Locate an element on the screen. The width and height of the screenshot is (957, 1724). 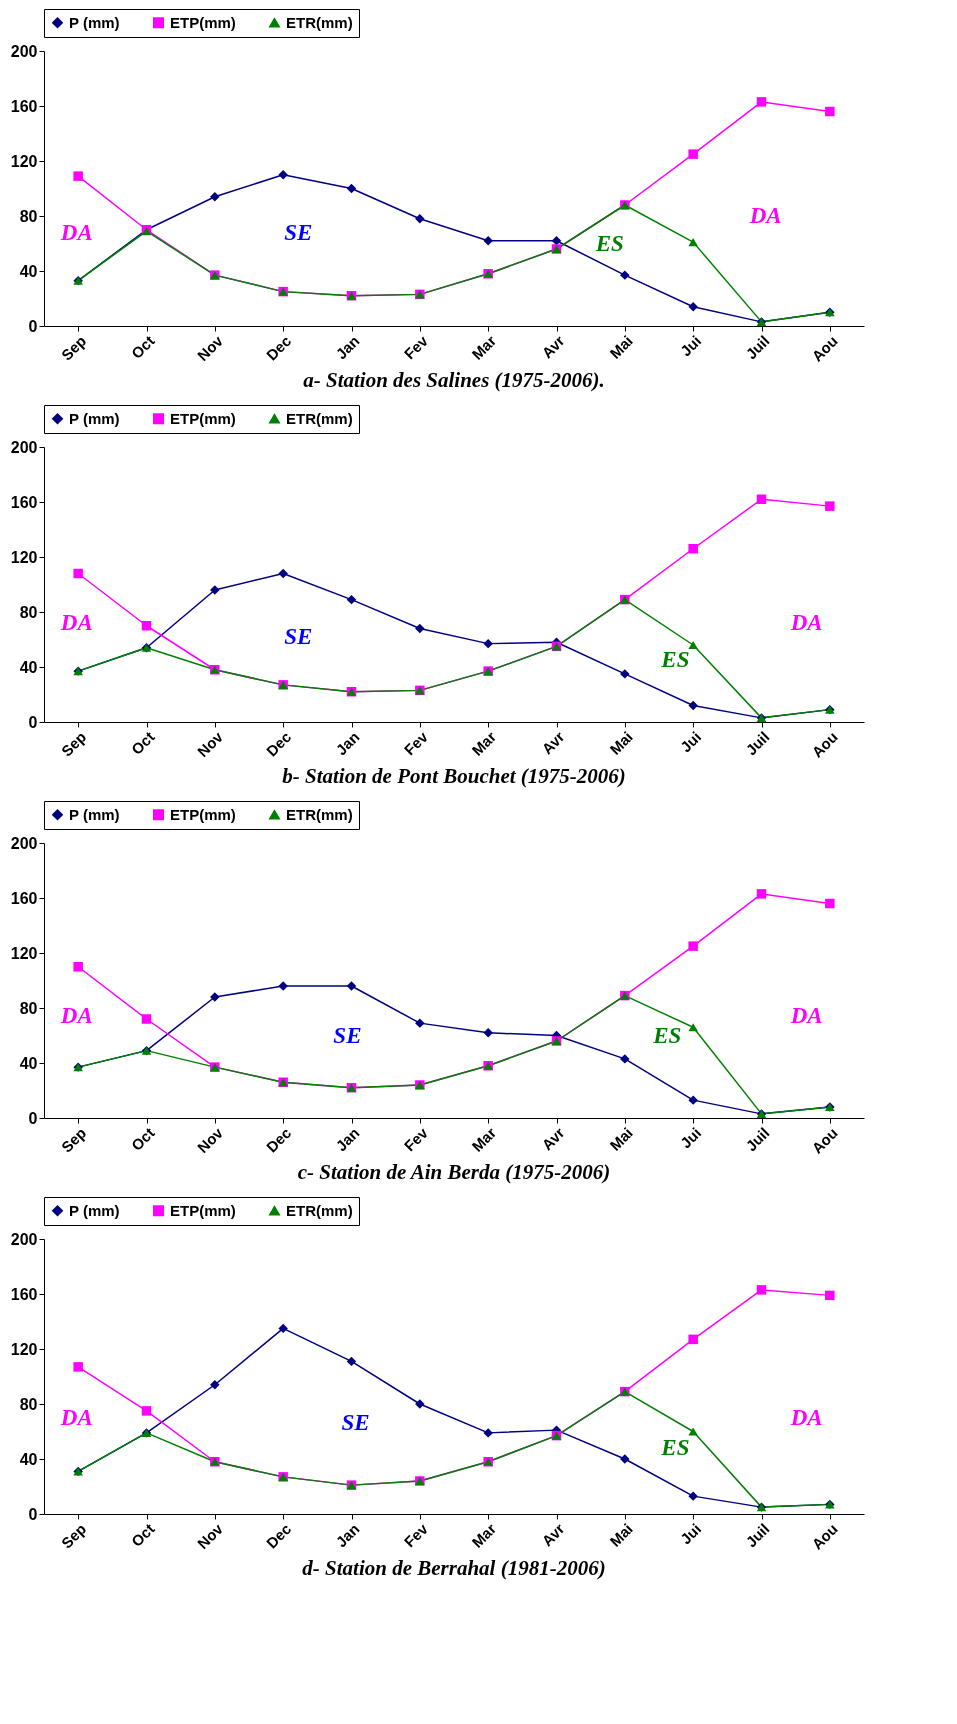
text: d- Station de Berrahal (1981-2006) is located at coordinates (454, 1568).